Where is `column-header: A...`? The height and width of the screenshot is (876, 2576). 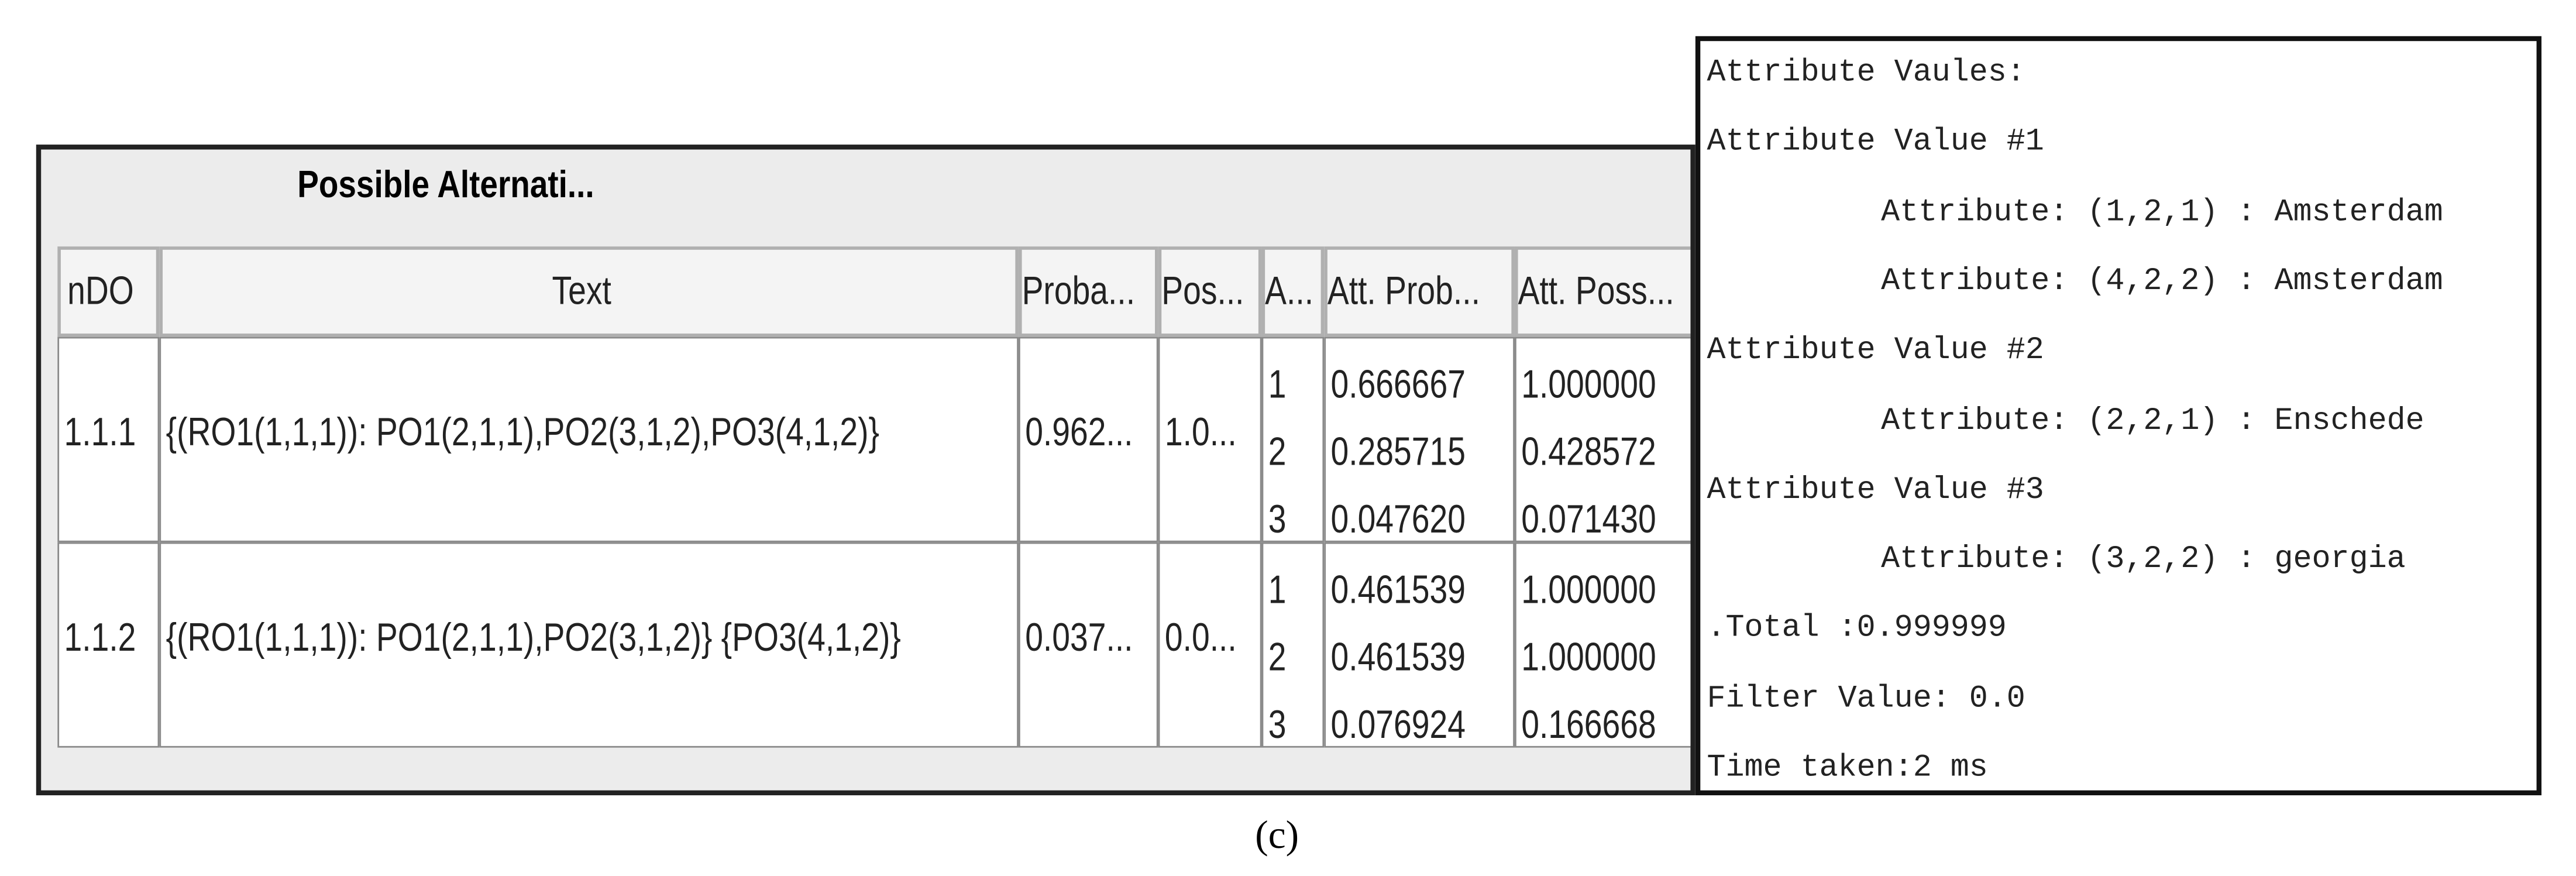 column-header: A... is located at coordinates (1293, 292).